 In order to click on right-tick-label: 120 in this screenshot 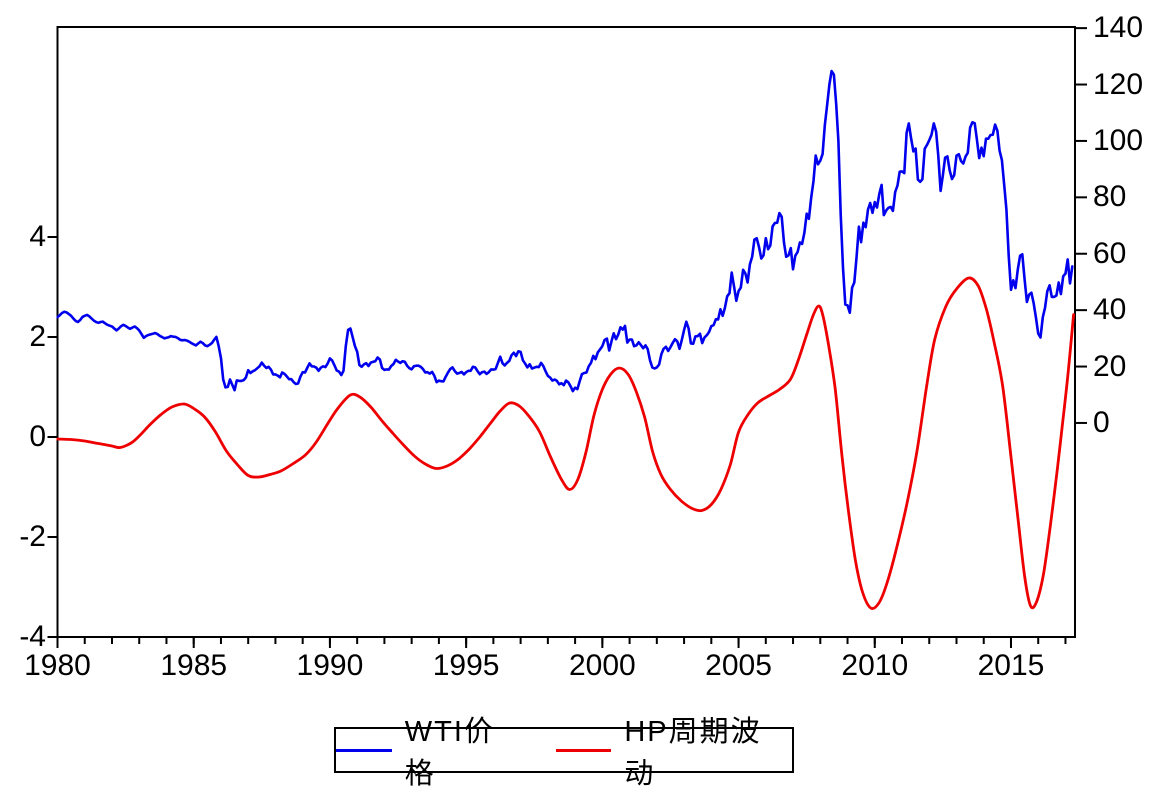, I will do `click(1118, 84)`.